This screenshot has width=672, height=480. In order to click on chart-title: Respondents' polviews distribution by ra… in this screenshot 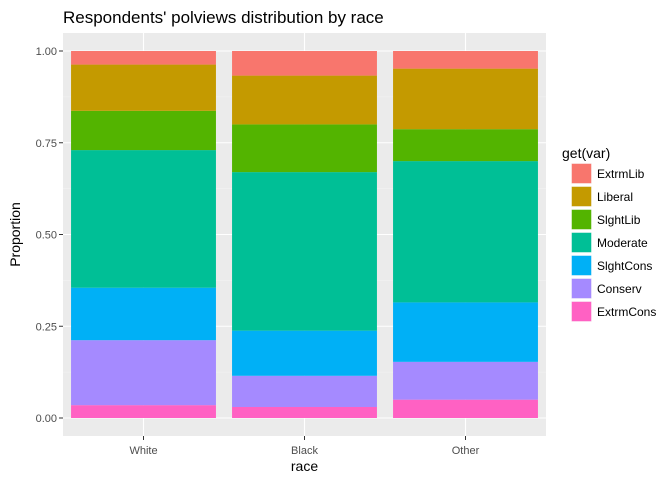, I will do `click(223, 17)`.